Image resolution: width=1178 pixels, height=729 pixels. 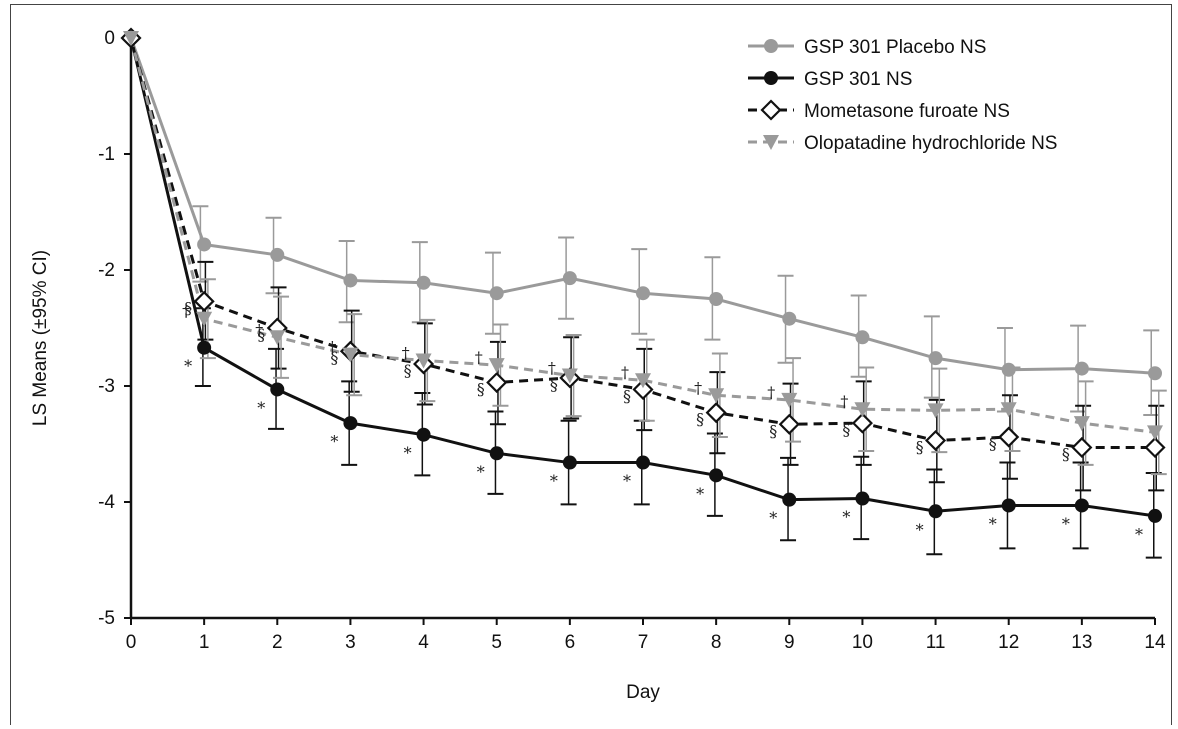 What do you see at coordinates (1155, 642) in the screenshot?
I see `x-tick-label: 14` at bounding box center [1155, 642].